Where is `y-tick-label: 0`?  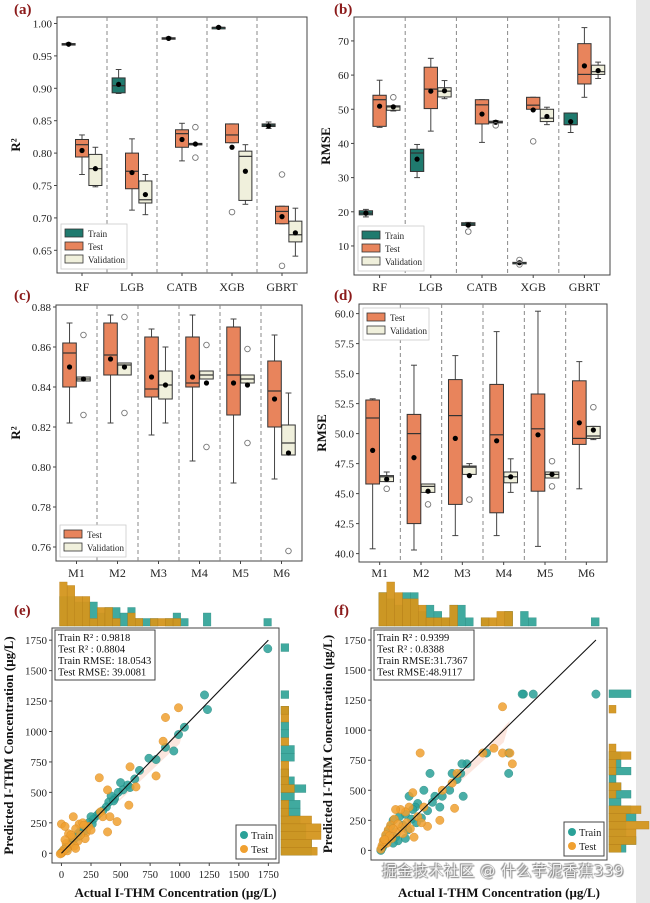
y-tick-label: 0 is located at coordinates (364, 851).